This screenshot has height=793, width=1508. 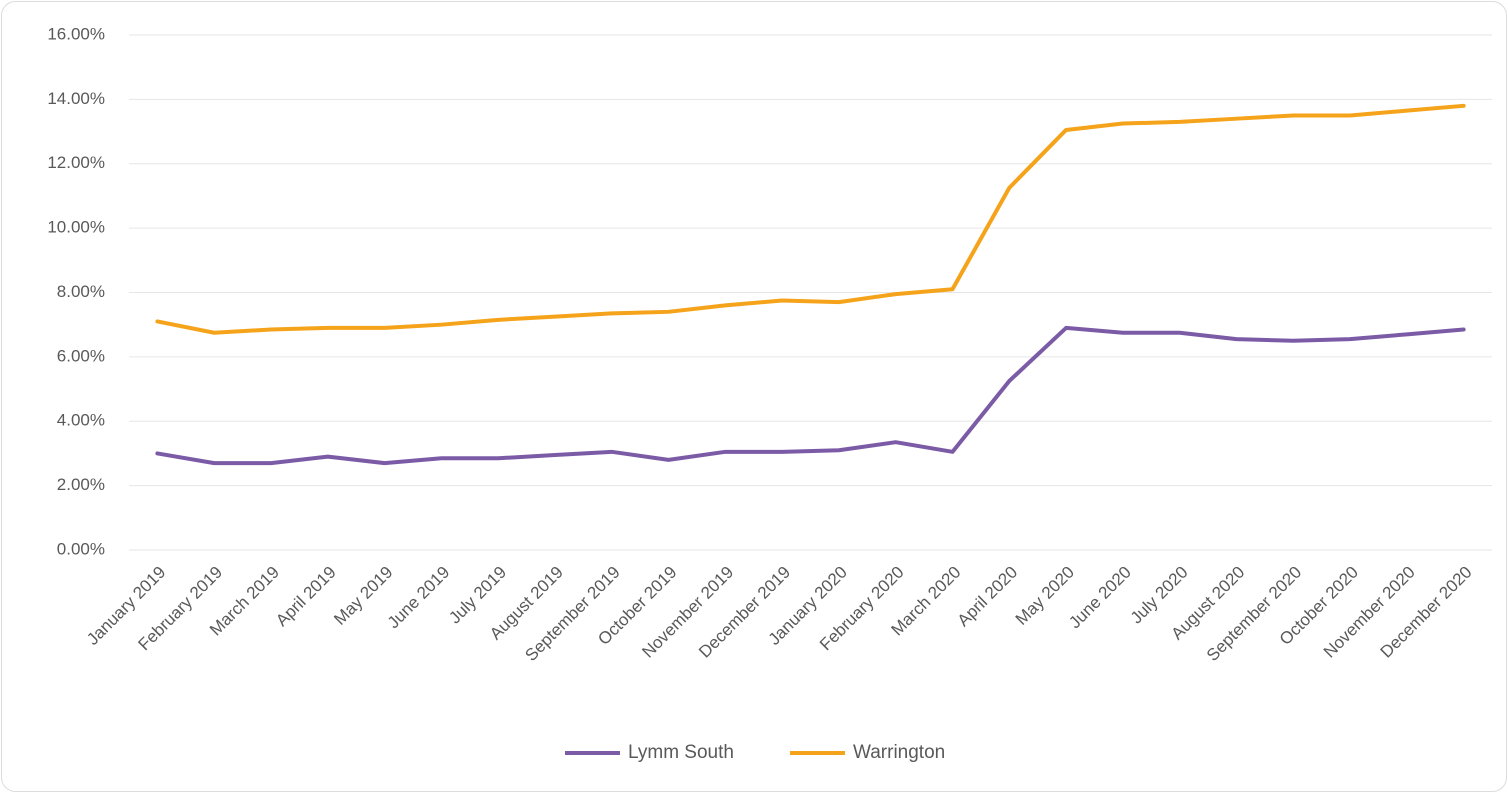 What do you see at coordinates (76, 98) in the screenshot?
I see `y-tick-label: 14.00%` at bounding box center [76, 98].